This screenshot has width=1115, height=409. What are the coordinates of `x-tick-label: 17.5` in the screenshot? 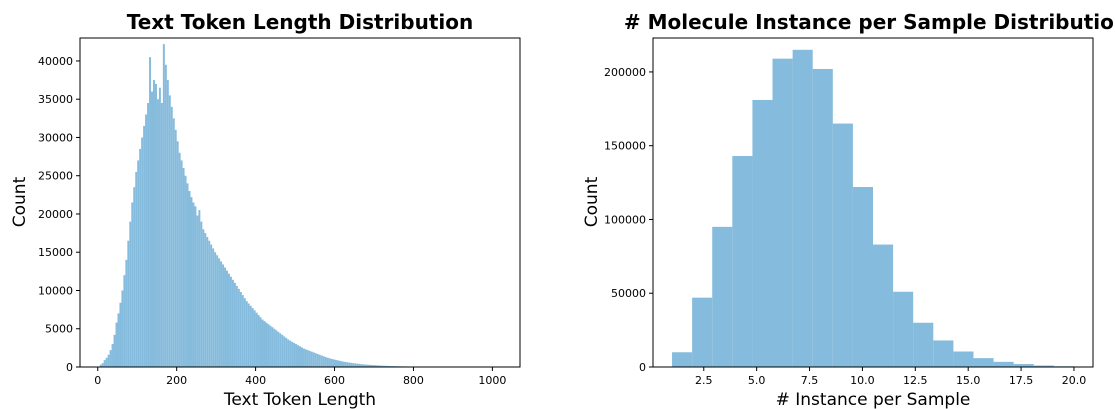 It's located at (1021, 380).